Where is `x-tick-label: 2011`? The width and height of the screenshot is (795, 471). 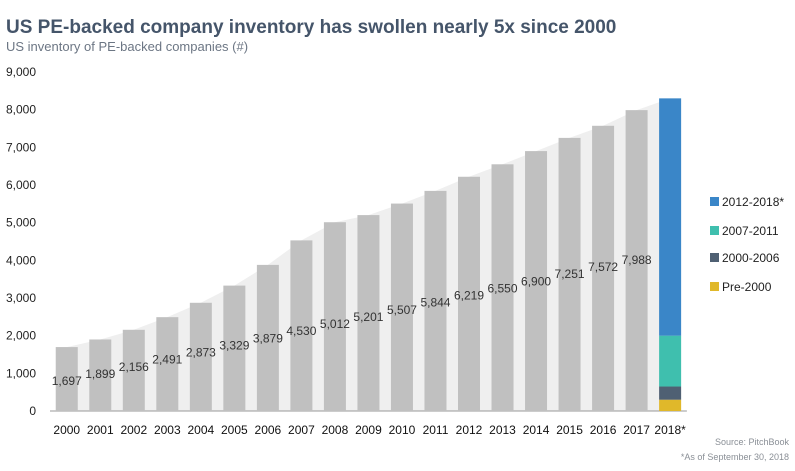 x-tick-label: 2011 is located at coordinates (436, 430).